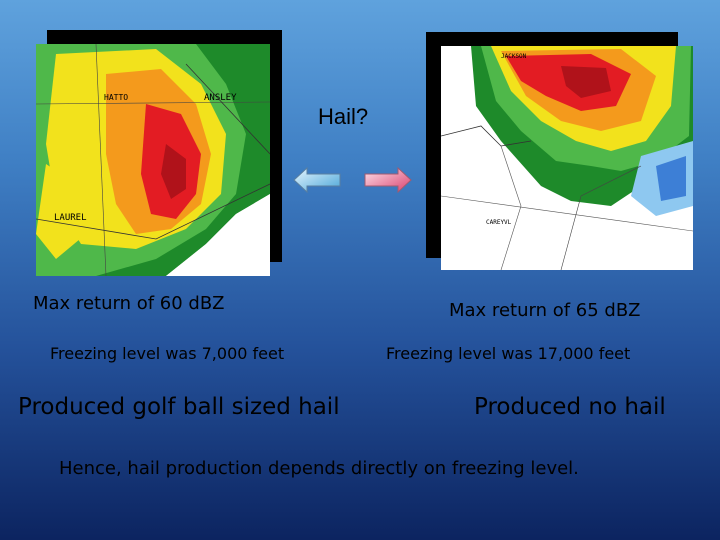 Image resolution: width=720 pixels, height=540 pixels. I want to click on map-label-laurel: LAUREL, so click(70, 218).